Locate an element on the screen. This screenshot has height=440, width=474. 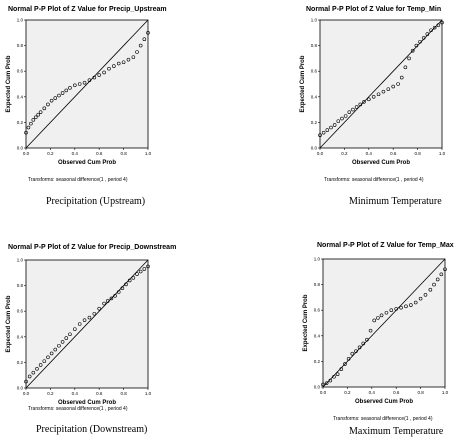
y-tick-label: 0.2 is located at coordinates (317, 361).